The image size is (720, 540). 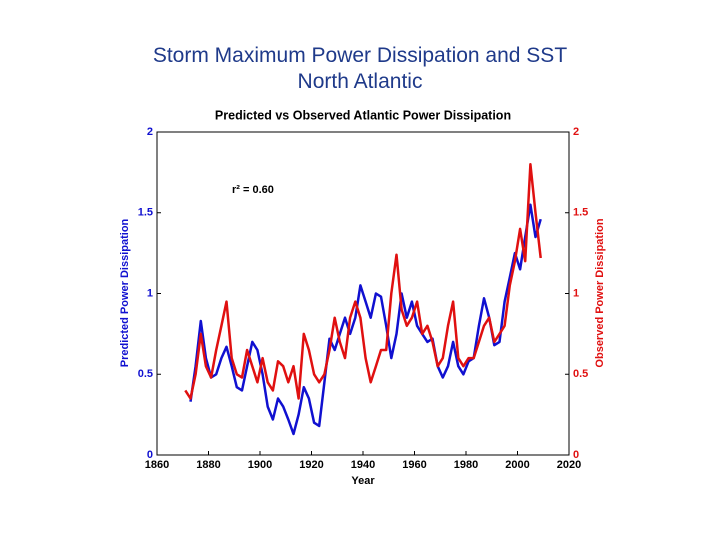 I want to click on x-tick-label: 1920, so click(x=311, y=465).